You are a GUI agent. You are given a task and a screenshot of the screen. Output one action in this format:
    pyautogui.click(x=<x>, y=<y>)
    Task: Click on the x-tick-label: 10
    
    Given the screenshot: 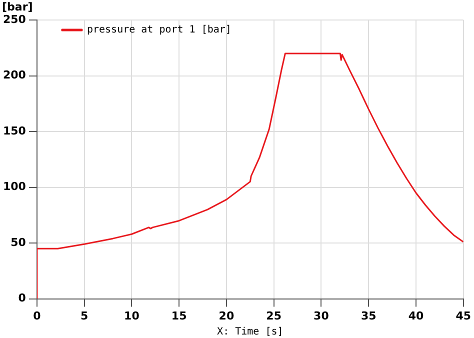 What is the action you would take?
    pyautogui.click(x=132, y=315)
    